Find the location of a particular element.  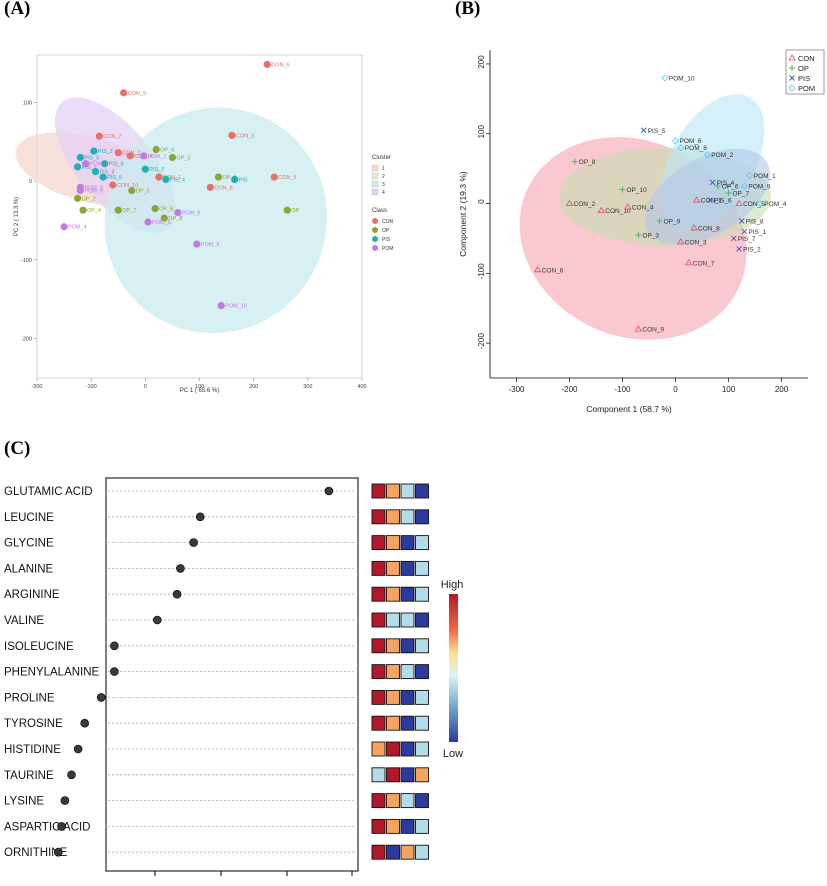

point-label: OP_3 is located at coordinates (183, 158).